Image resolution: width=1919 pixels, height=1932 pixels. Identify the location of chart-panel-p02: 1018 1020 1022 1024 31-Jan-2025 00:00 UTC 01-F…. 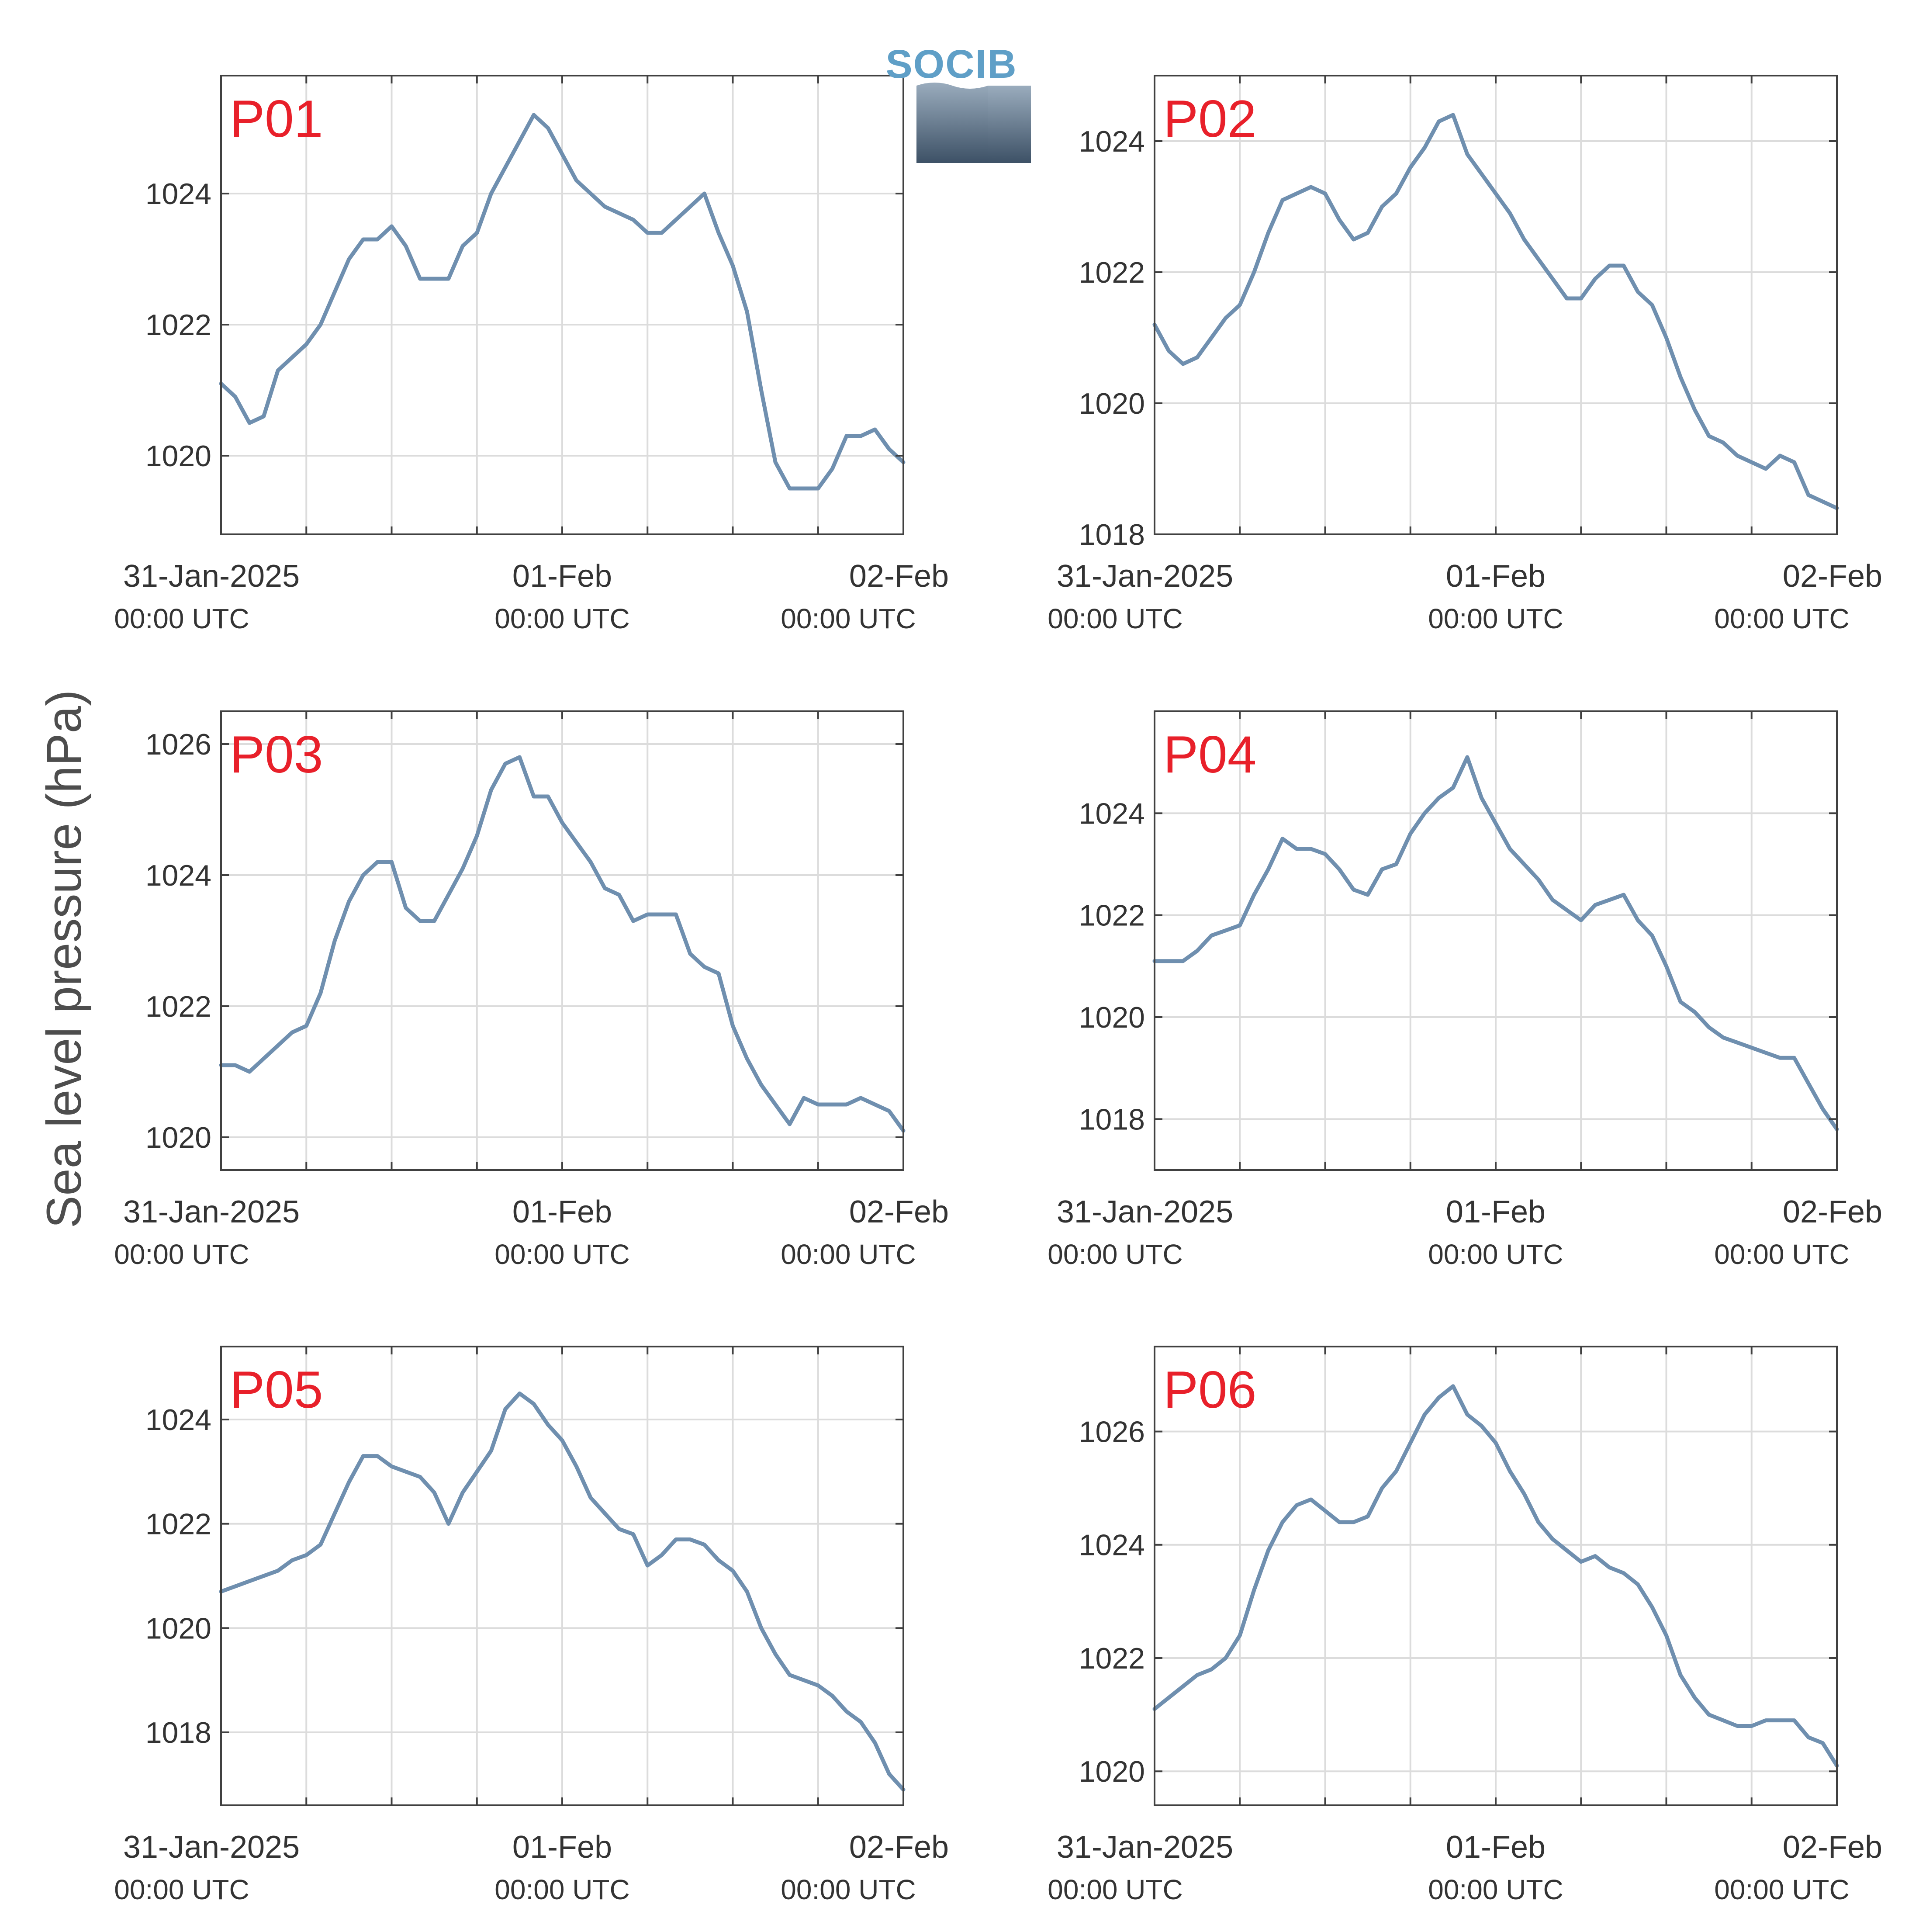
(1465, 354).